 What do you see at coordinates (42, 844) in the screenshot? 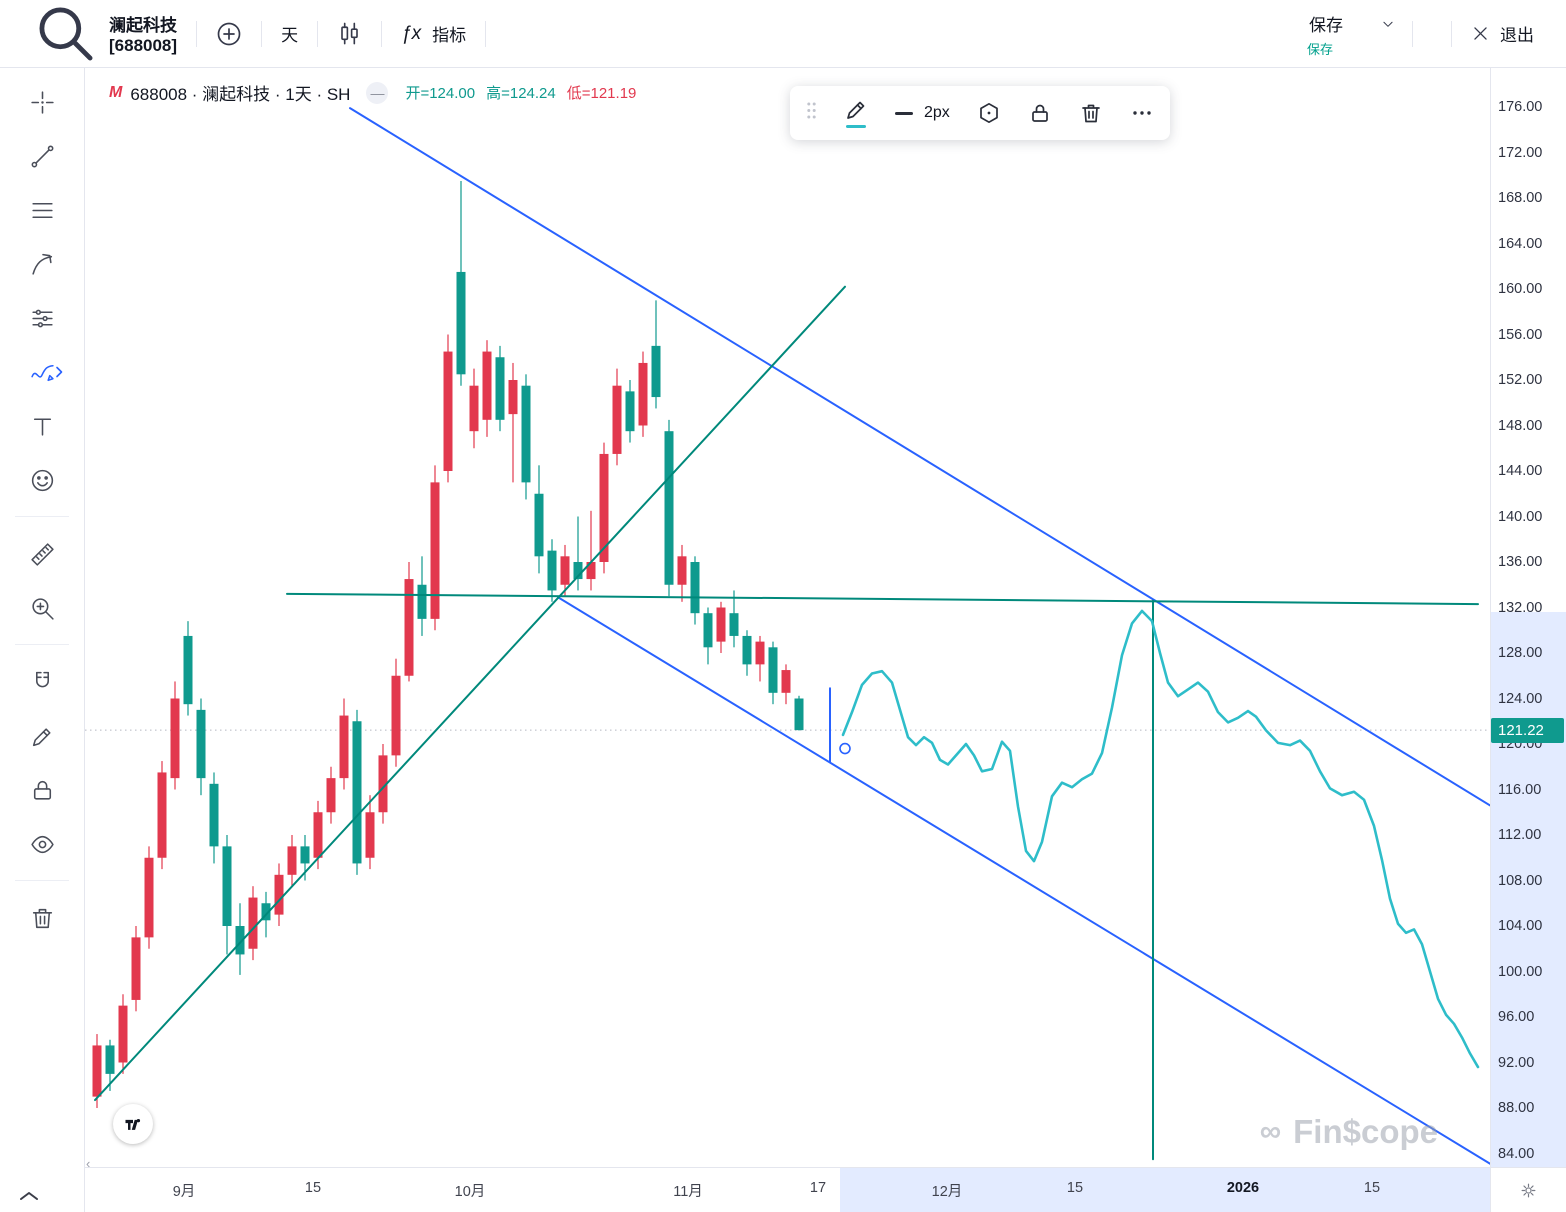
I see `tool-hide` at bounding box center [42, 844].